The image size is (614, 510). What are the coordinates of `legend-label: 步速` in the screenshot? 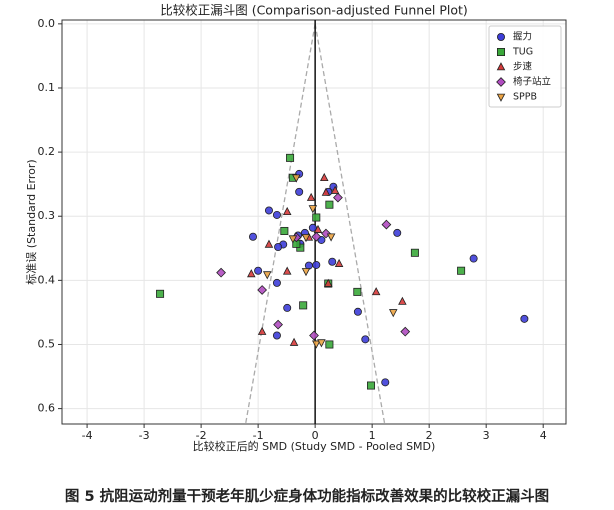 It's located at (523, 67).